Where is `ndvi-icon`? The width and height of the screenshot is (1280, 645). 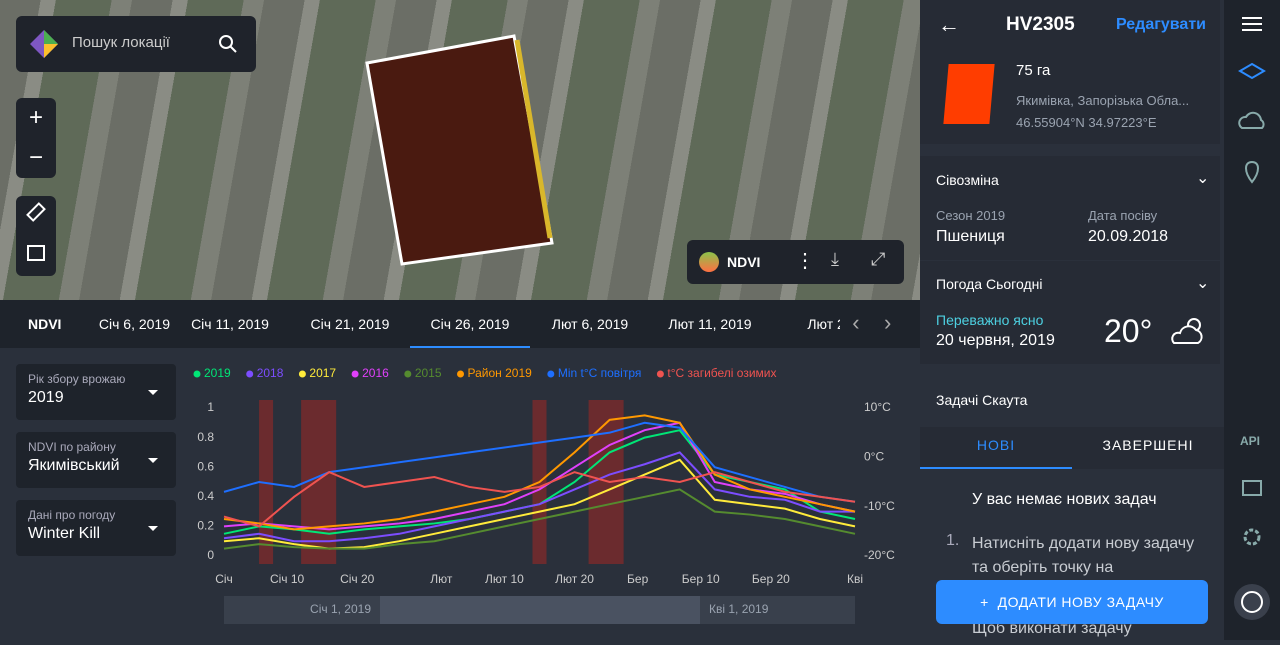
ndvi-icon is located at coordinates (709, 262).